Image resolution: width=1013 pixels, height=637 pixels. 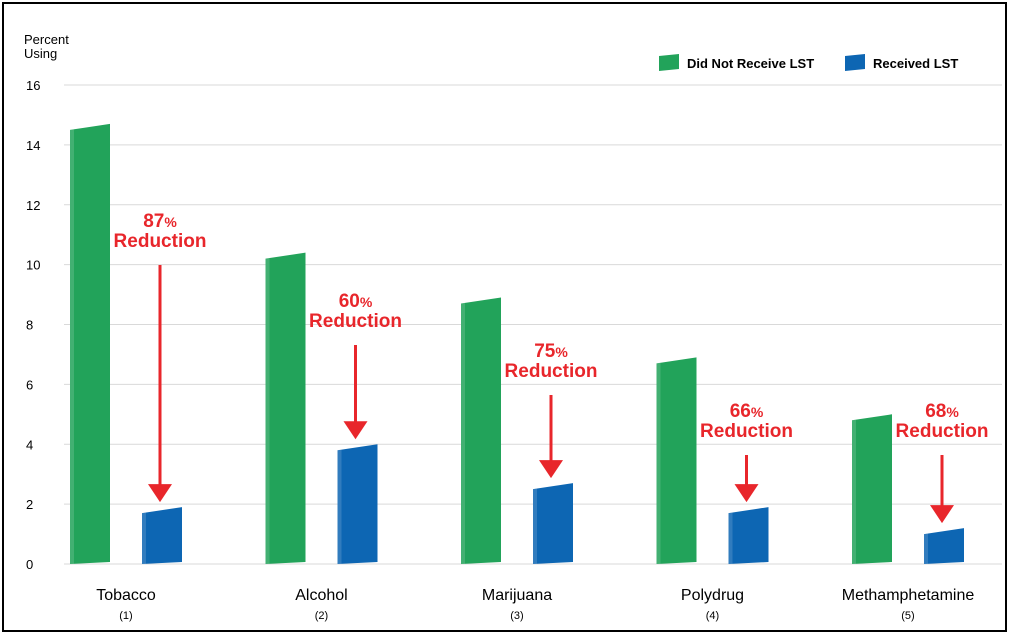 I want to click on y-tick-label: 2, so click(x=29, y=504).